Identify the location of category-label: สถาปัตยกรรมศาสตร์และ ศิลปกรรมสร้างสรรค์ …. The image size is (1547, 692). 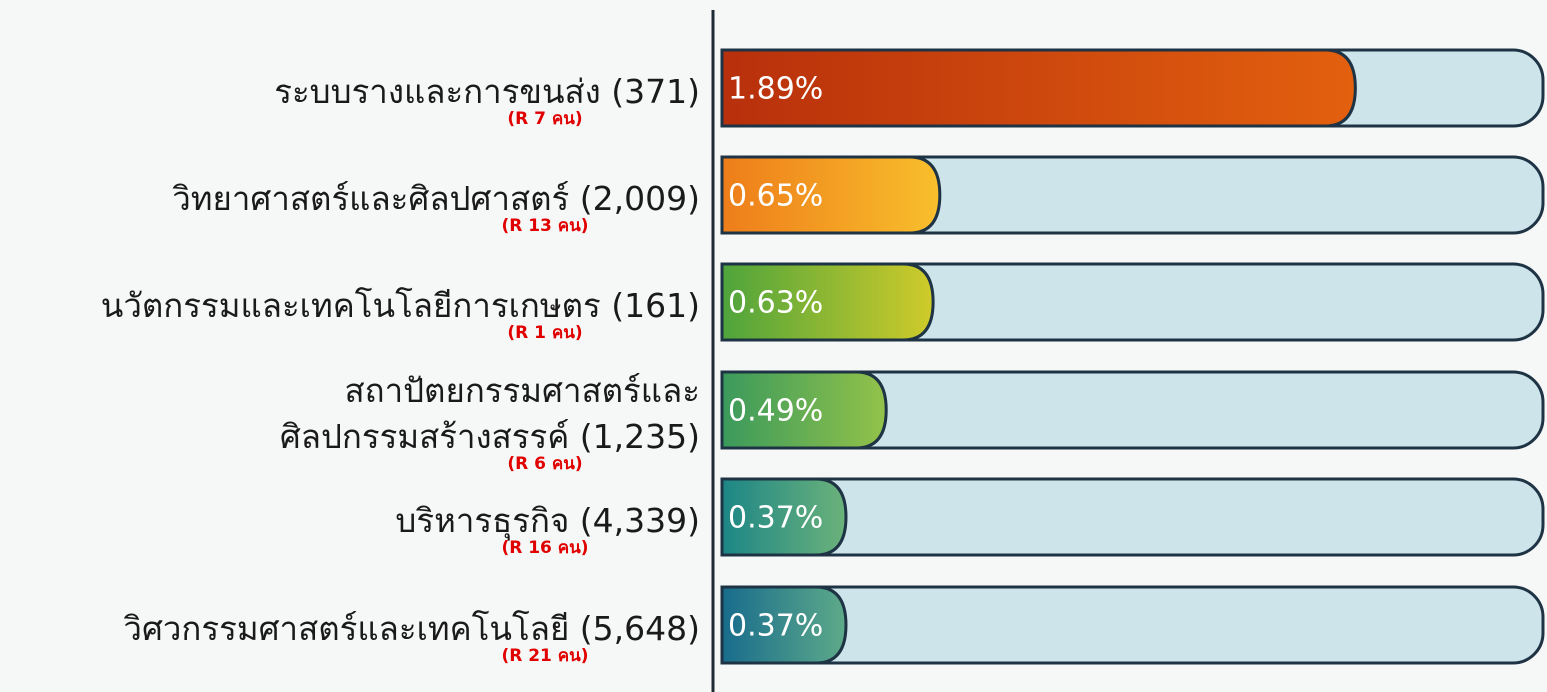
(489, 413).